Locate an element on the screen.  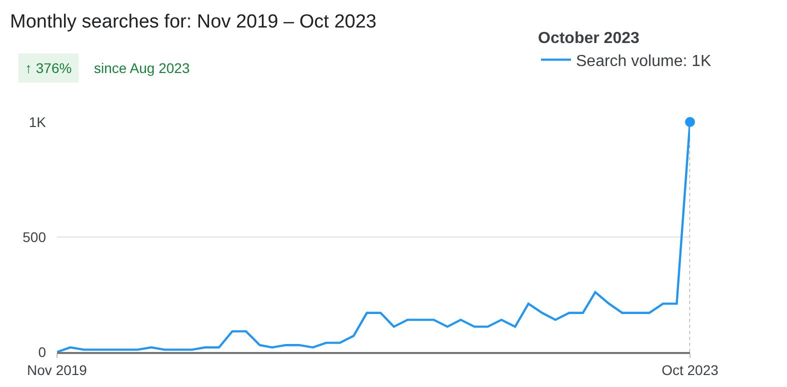
y-tick-label: 500 is located at coordinates (34, 236).